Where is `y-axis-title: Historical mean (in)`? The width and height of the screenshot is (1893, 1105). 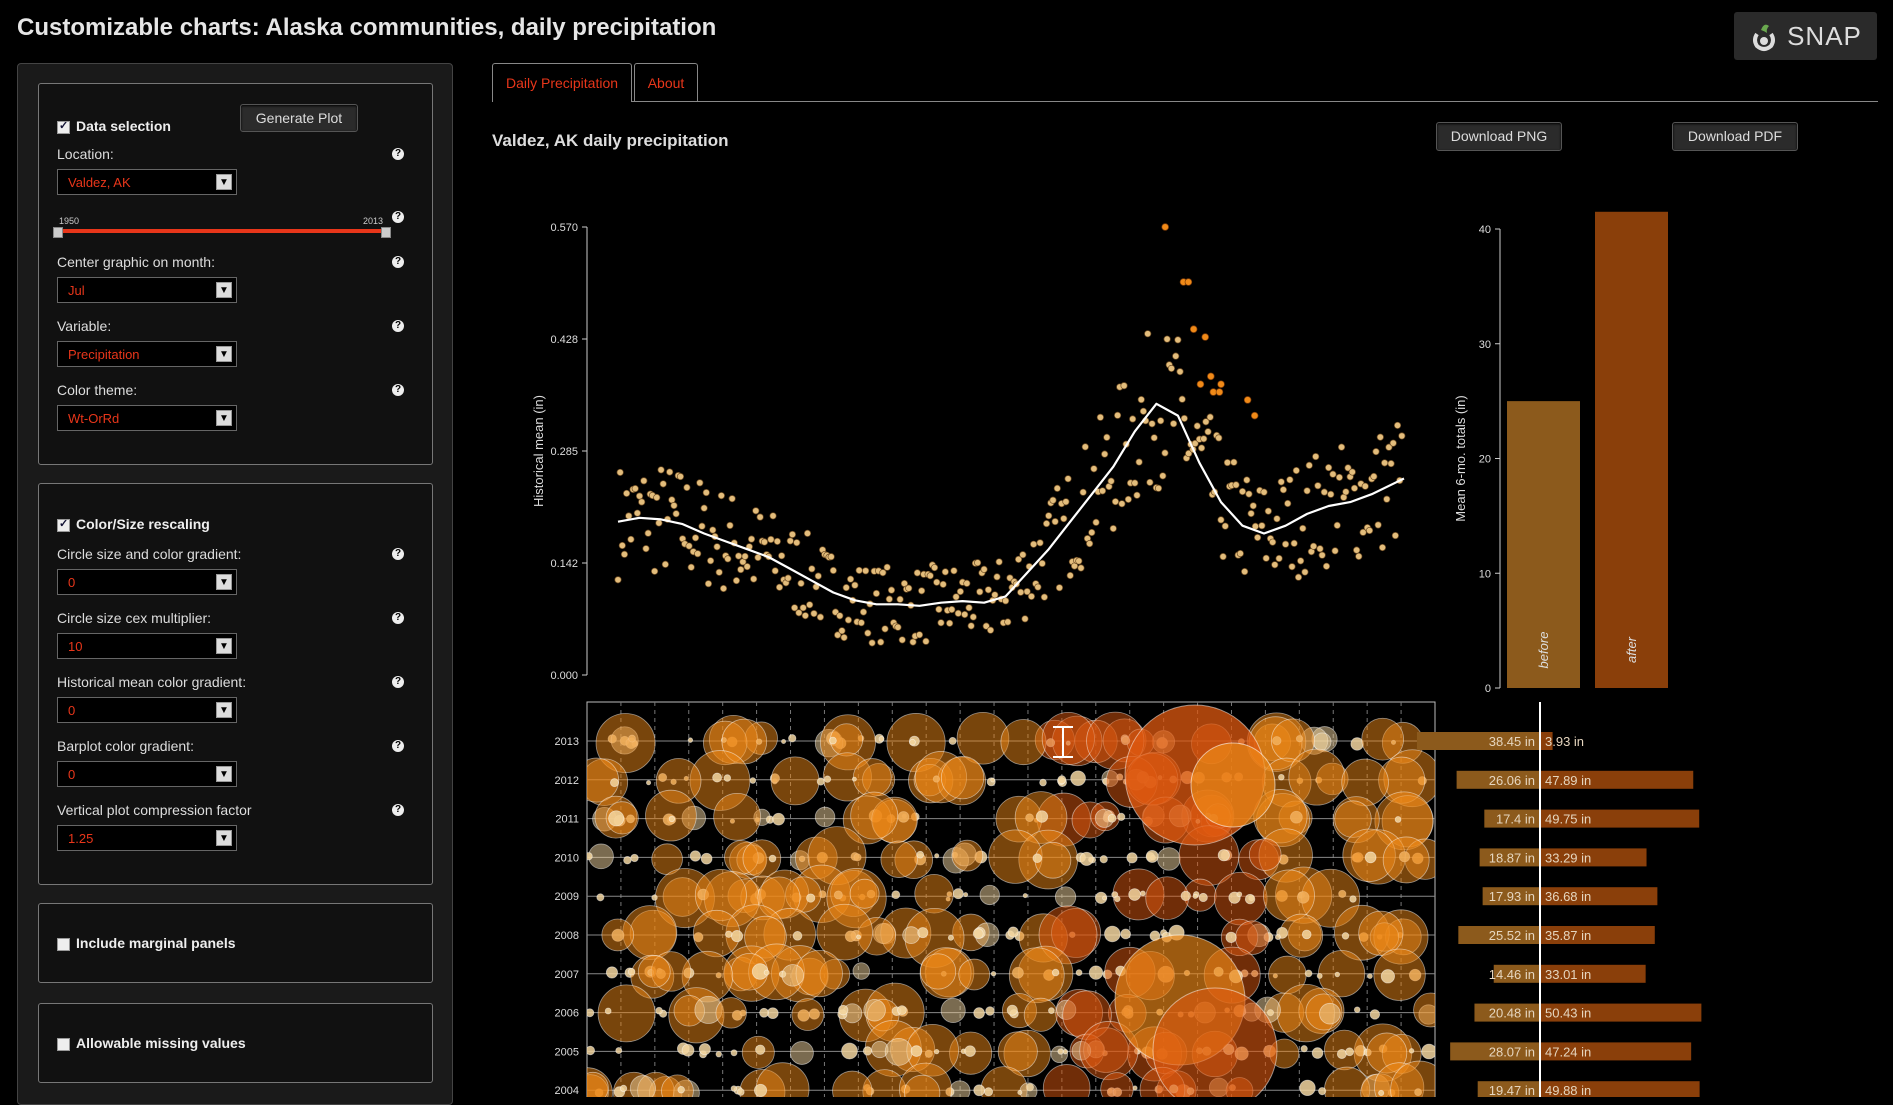
y-axis-title: Historical mean (in) is located at coordinates (538, 451).